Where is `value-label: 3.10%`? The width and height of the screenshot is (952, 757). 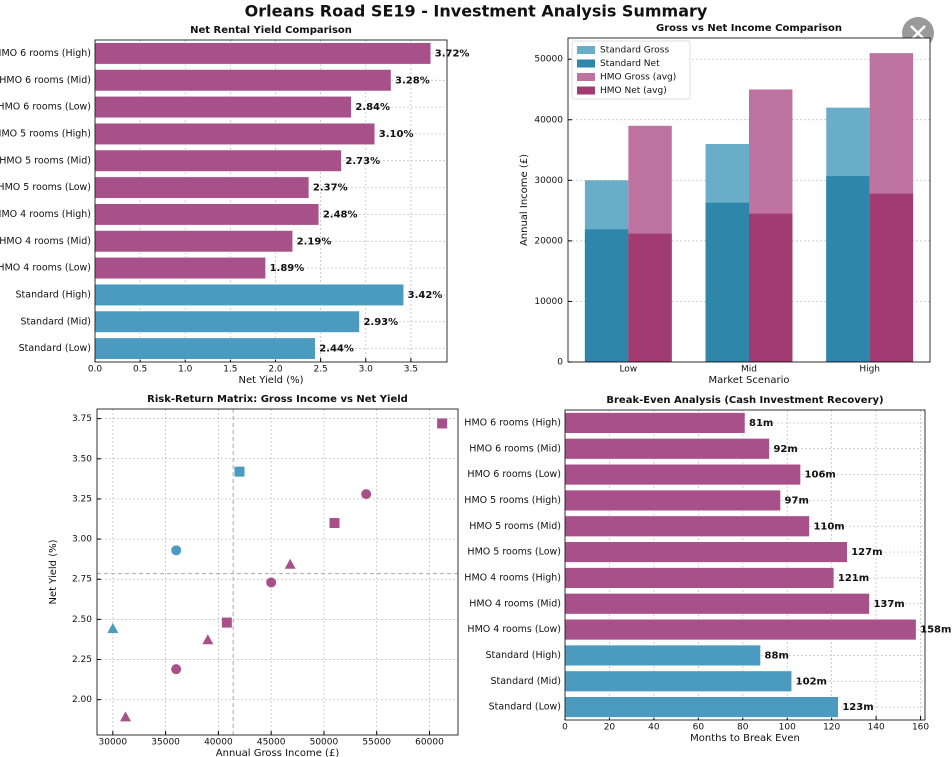
value-label: 3.10% is located at coordinates (396, 134).